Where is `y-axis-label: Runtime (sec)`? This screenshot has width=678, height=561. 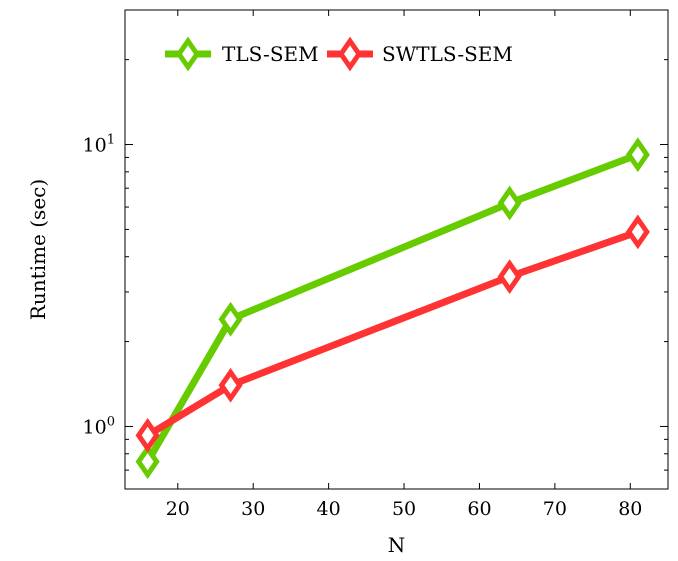
y-axis-label: Runtime (sec) is located at coordinates (38, 249).